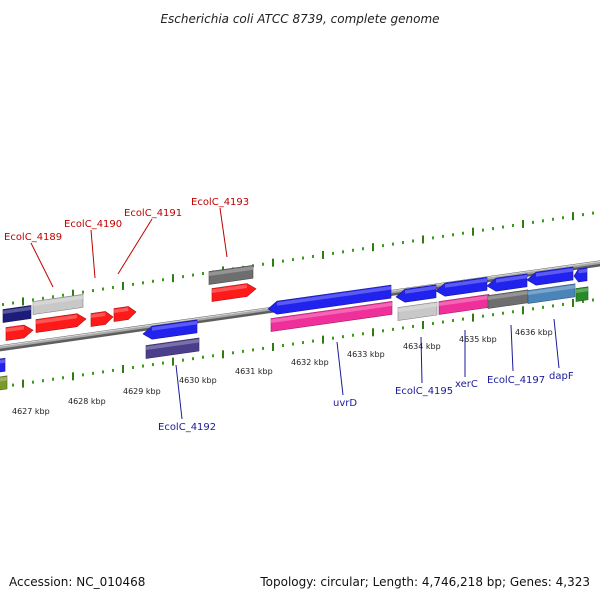 This screenshot has height=600, width=600. What do you see at coordinates (172, 344) in the screenshot?
I see `gene-purple-4192-highlight` at bounding box center [172, 344].